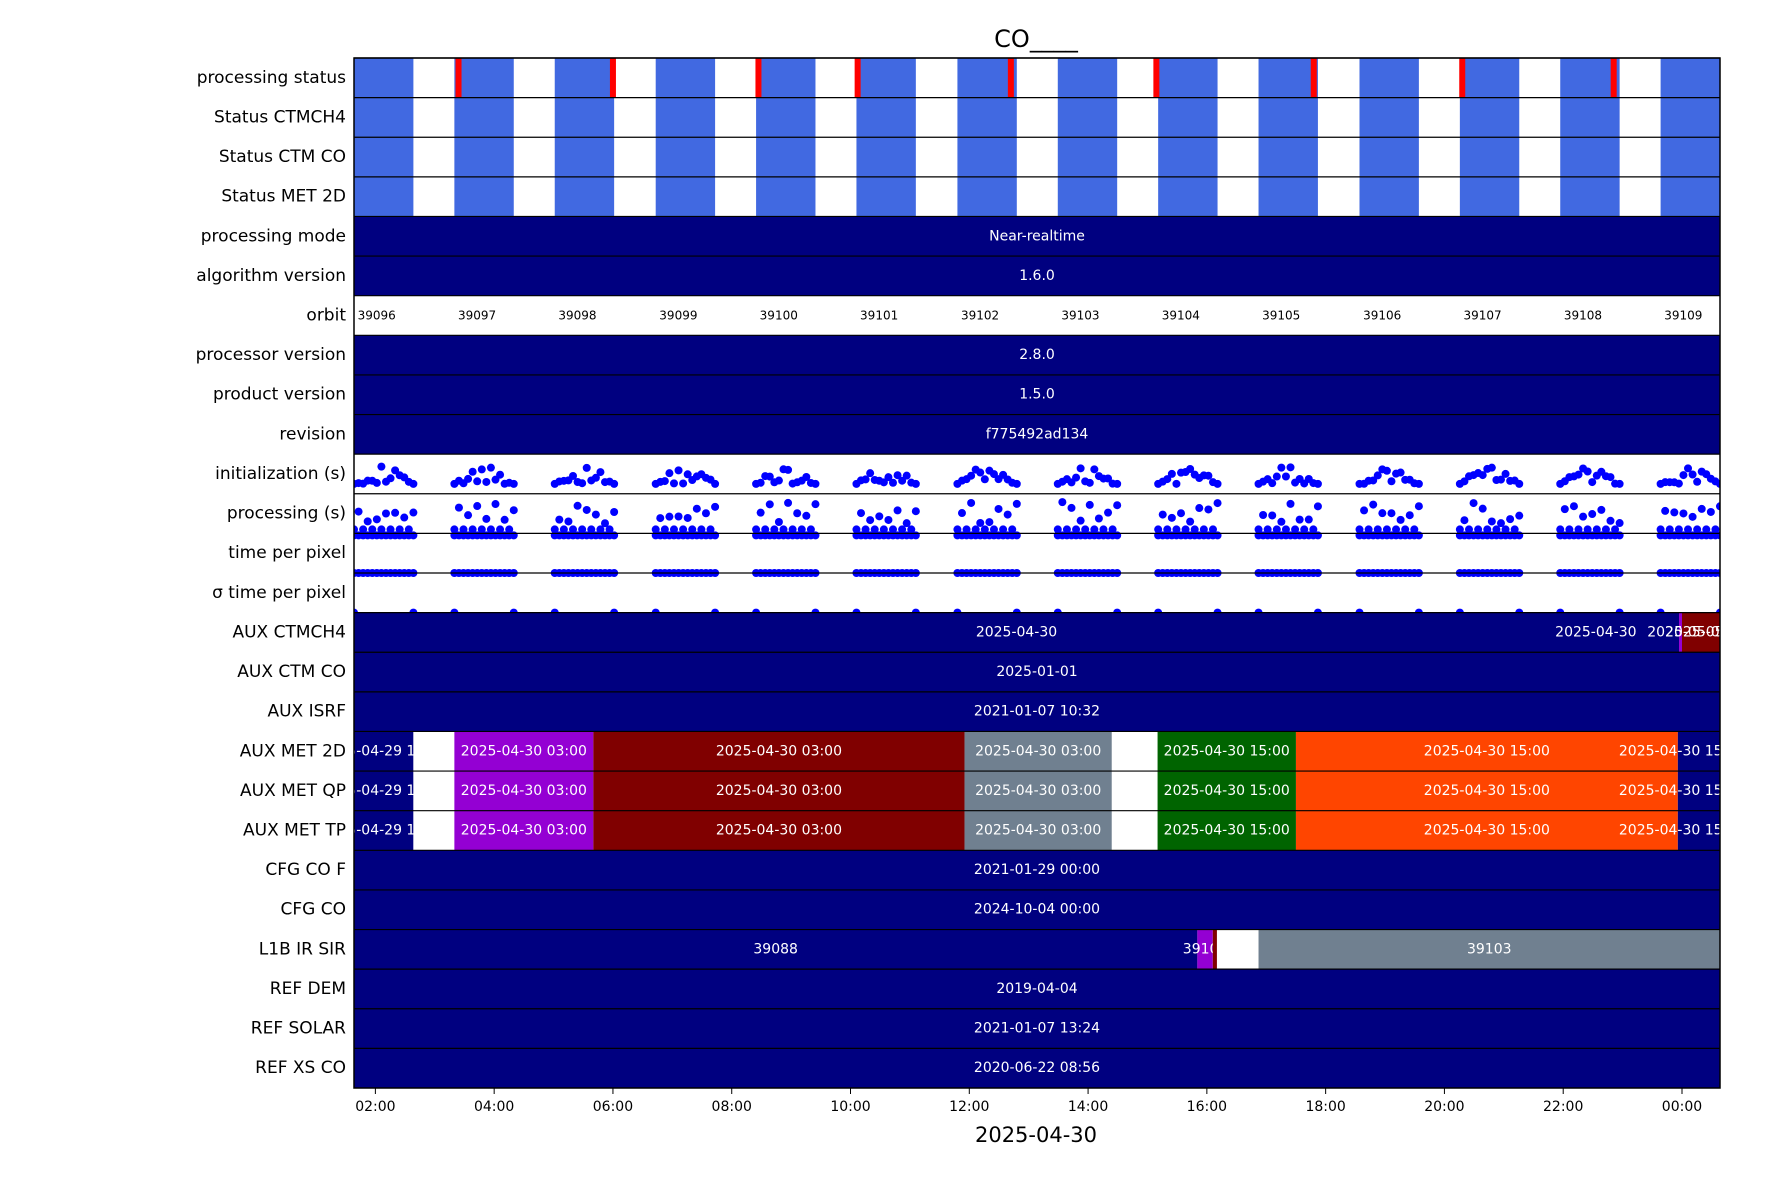  I want to click on segment-label: 2021-01-07 13:24, so click(1037, 1029).